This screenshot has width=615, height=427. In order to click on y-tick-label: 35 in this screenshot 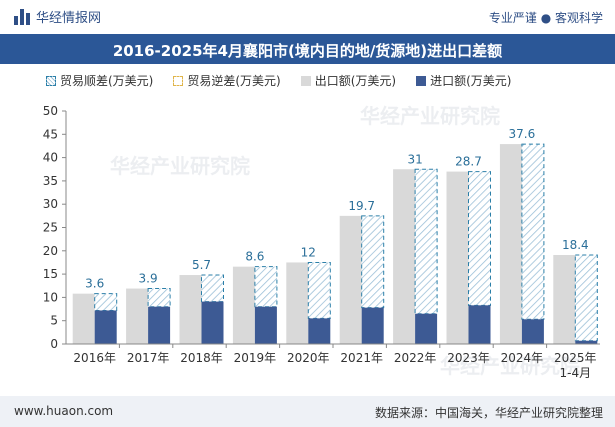, I will do `click(50, 181)`.